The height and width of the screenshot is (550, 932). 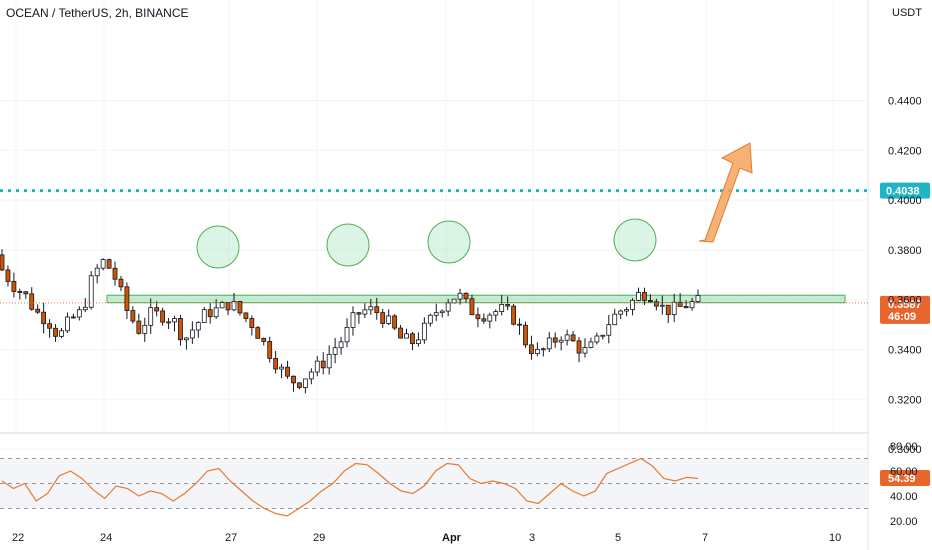 What do you see at coordinates (231, 538) in the screenshot?
I see `time-tick-label: 27` at bounding box center [231, 538].